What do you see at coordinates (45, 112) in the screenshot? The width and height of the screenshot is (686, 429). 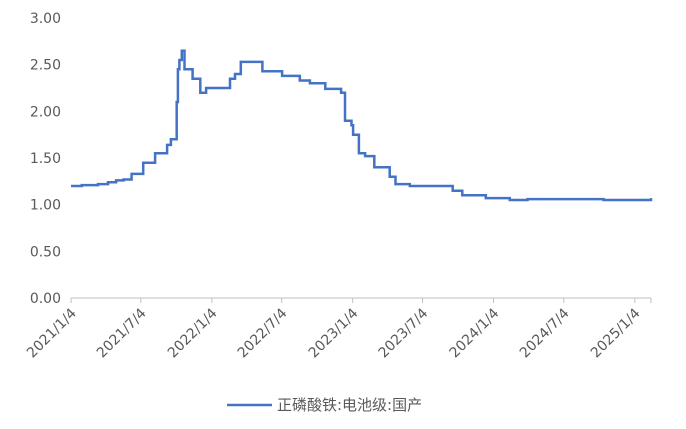 I see `y-tick-label: 2.00` at bounding box center [45, 112].